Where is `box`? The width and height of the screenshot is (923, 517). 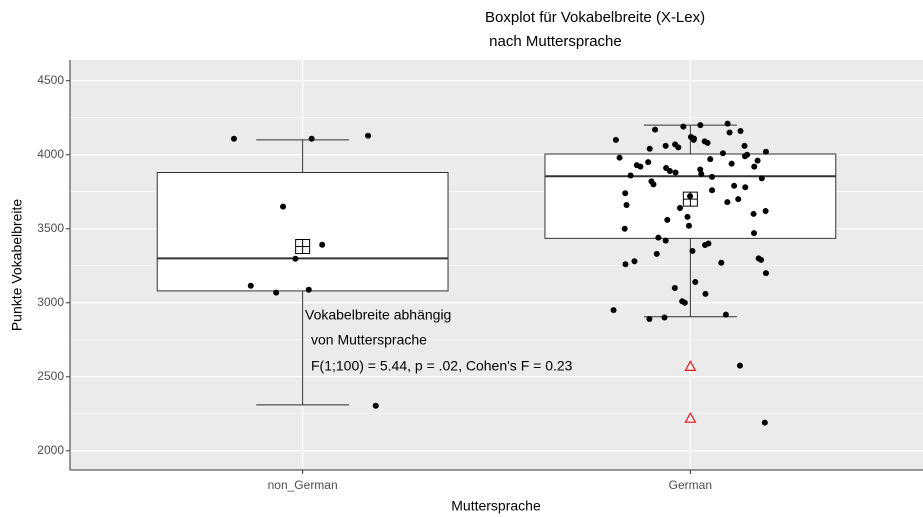 box is located at coordinates (302, 231).